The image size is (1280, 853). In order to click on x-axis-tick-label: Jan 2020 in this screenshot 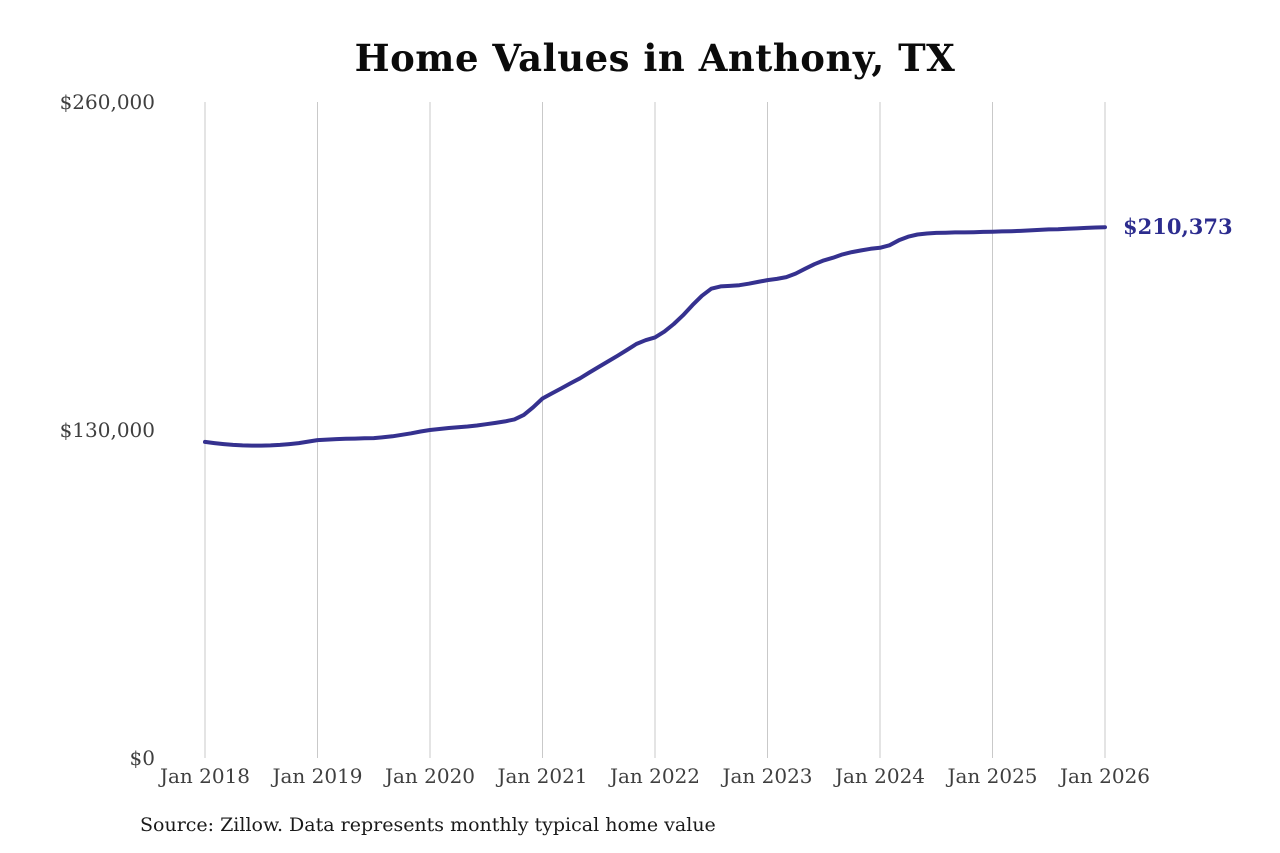, I will do `click(429, 776)`.